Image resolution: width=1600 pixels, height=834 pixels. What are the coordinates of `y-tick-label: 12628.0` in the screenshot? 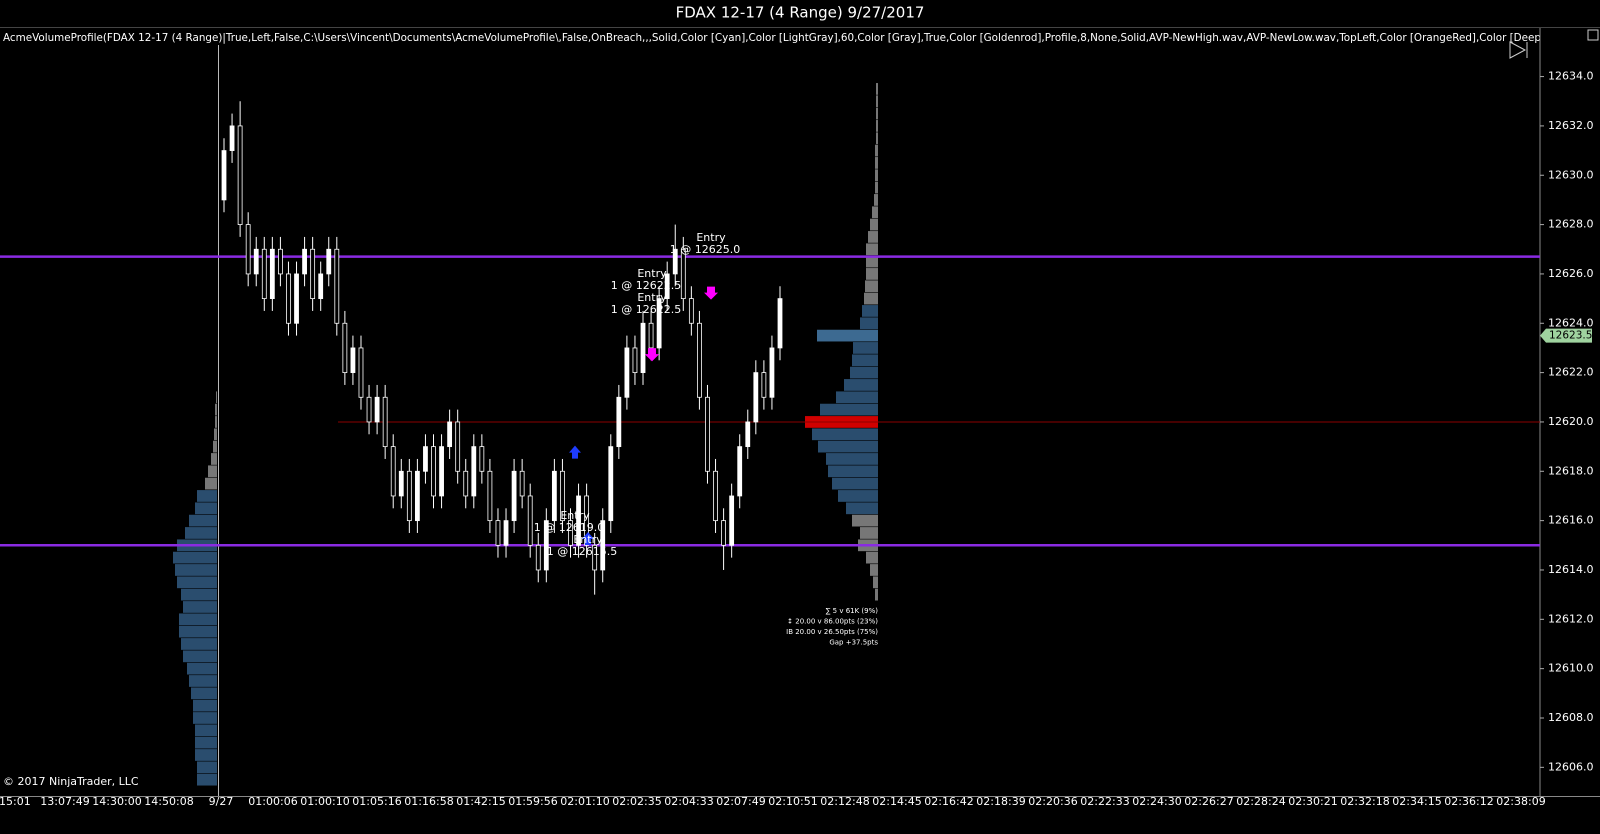 It's located at (1571, 224).